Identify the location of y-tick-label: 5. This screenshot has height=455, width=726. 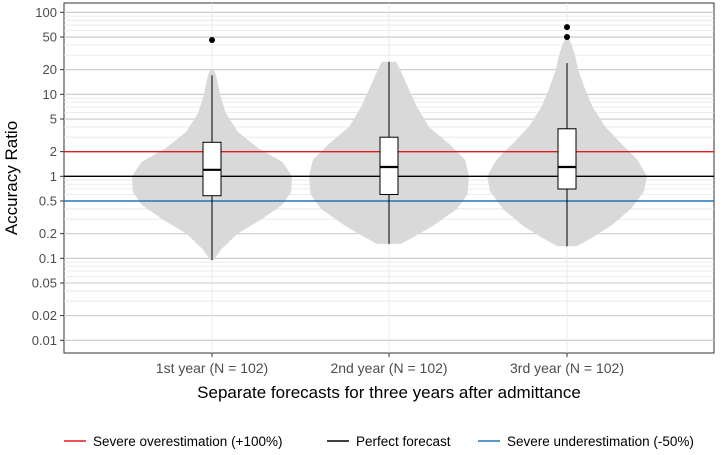
(53, 119).